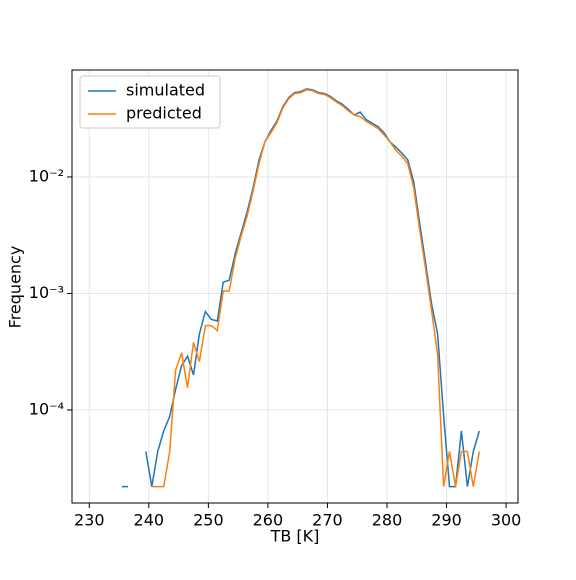 Image resolution: width=576 pixels, height=580 pixels. Describe the element at coordinates (46, 292) in the screenshot. I see `y-tick-label: 10⁻³` at that location.